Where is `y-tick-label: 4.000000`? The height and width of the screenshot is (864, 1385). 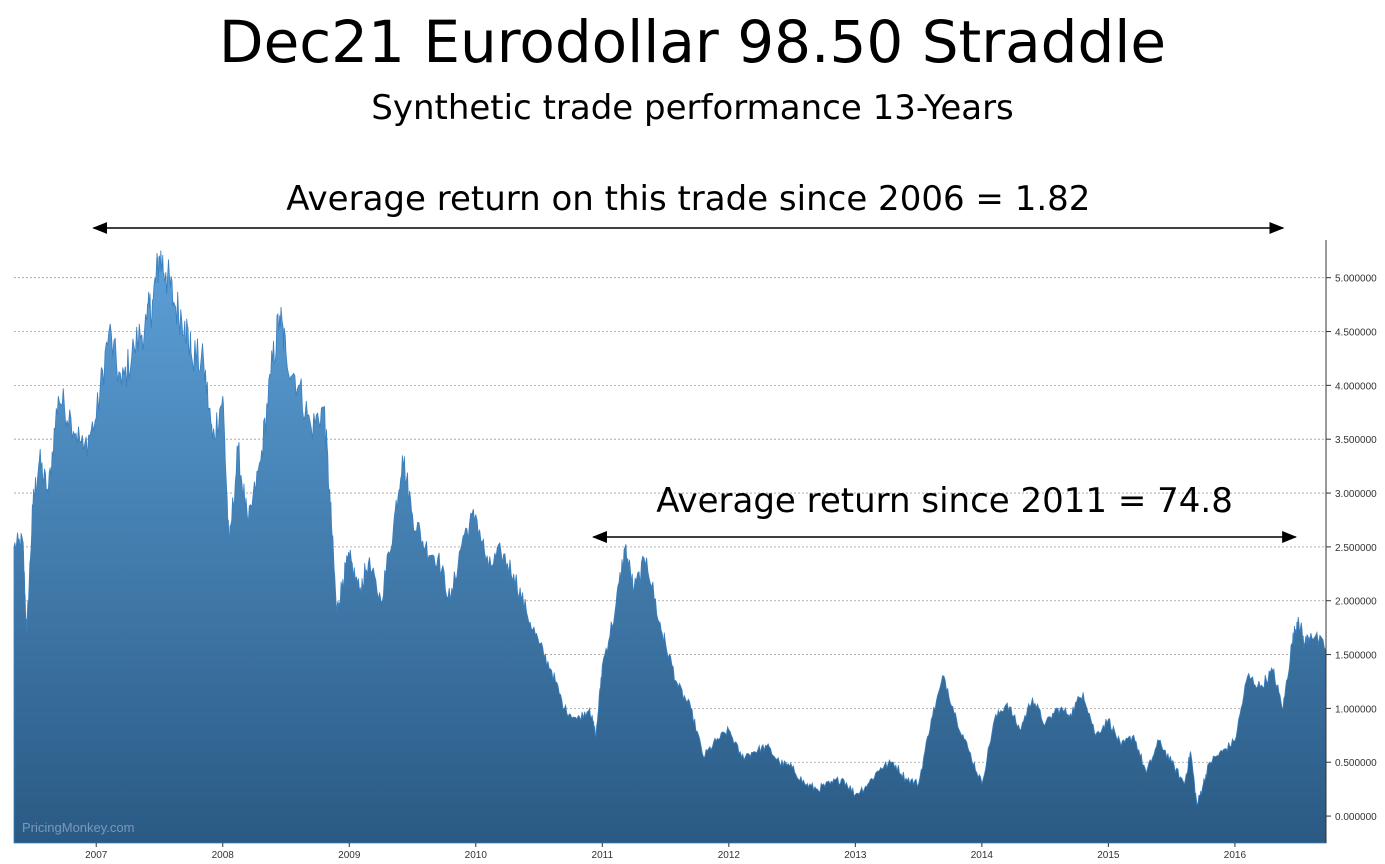
y-tick-label: 4.000000 is located at coordinates (1356, 386).